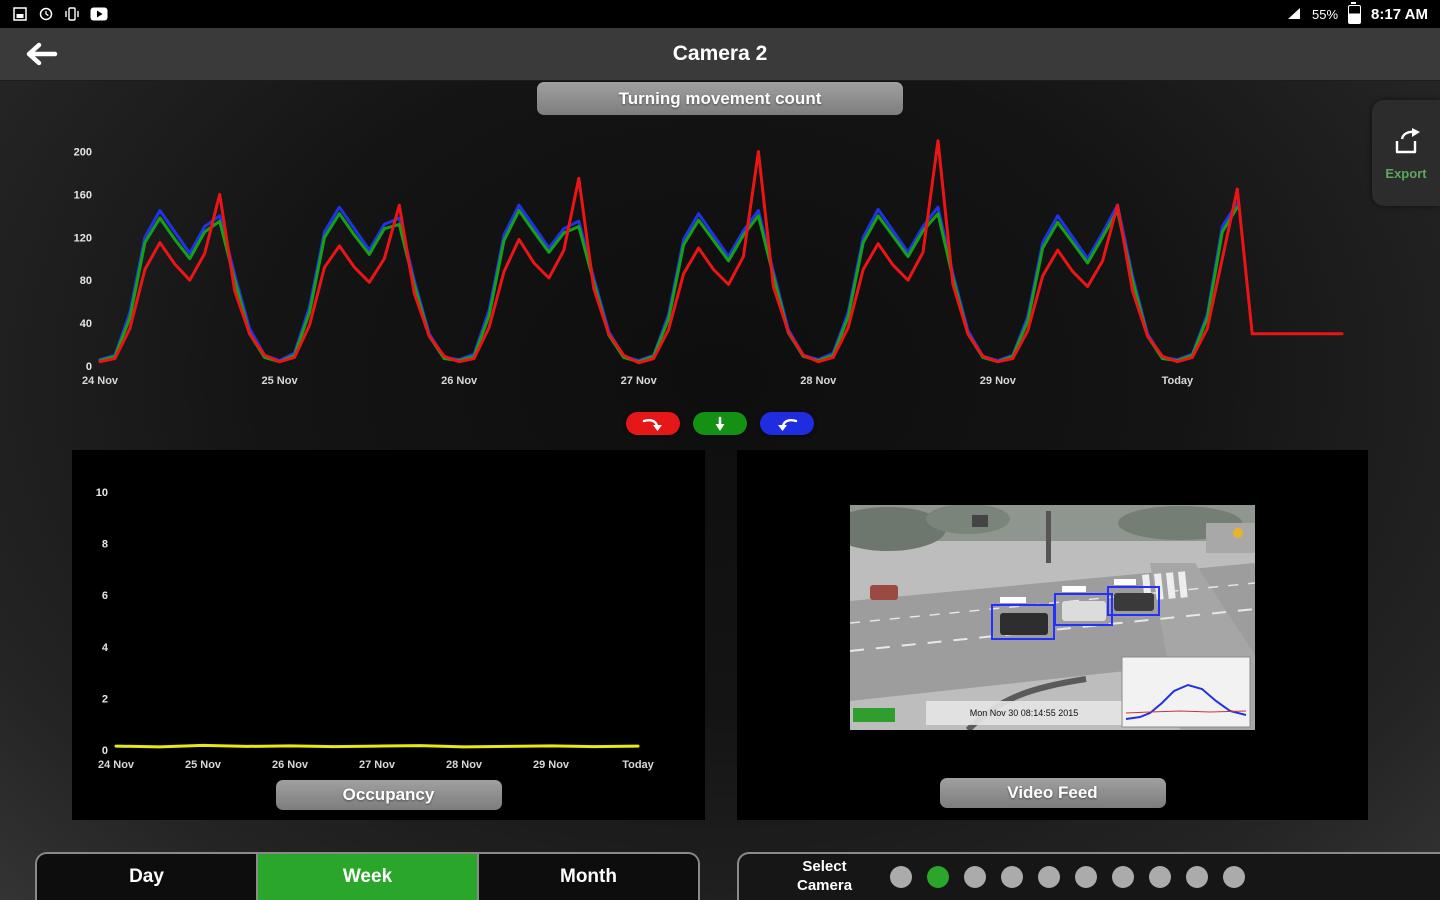 Image resolution: width=1440 pixels, height=900 pixels. Describe the element at coordinates (83, 152) in the screenshot. I see `y-tick-label: 200` at that location.